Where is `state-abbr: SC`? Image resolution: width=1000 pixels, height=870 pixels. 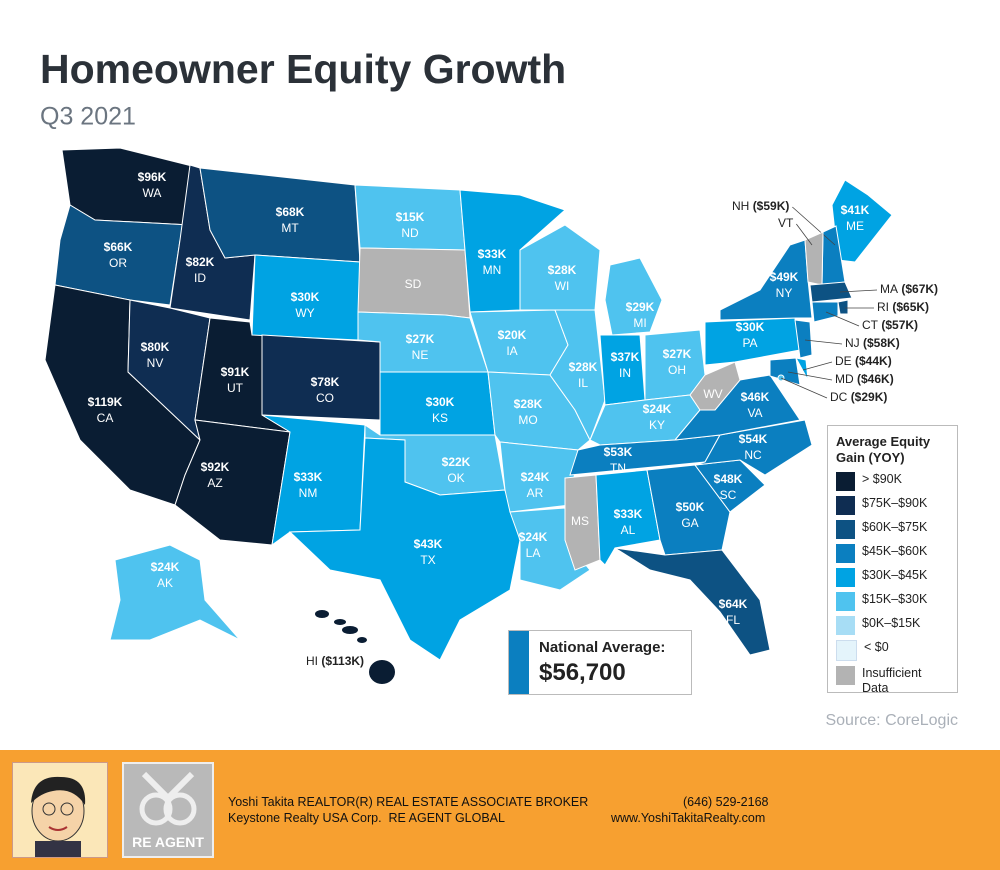 state-abbr: SC is located at coordinates (728, 495).